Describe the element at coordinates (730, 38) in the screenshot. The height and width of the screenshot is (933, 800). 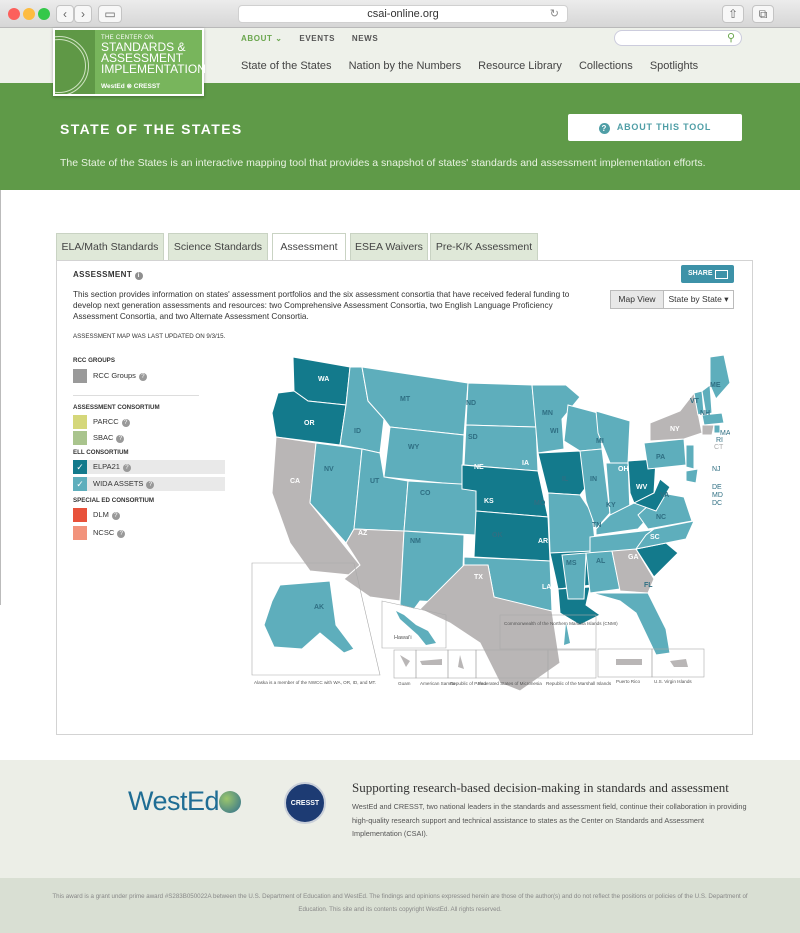
I see `search-icon: ⚲` at that location.